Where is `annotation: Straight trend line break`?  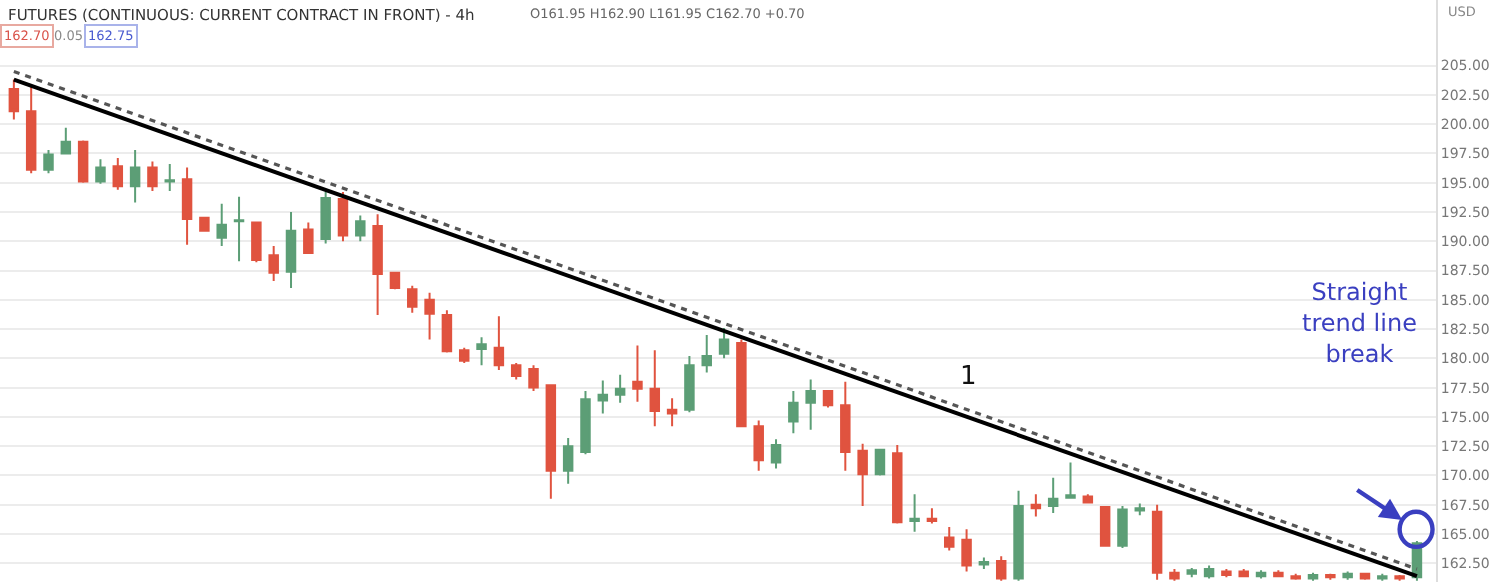 annotation: Straight trend line break is located at coordinates (1359, 323).